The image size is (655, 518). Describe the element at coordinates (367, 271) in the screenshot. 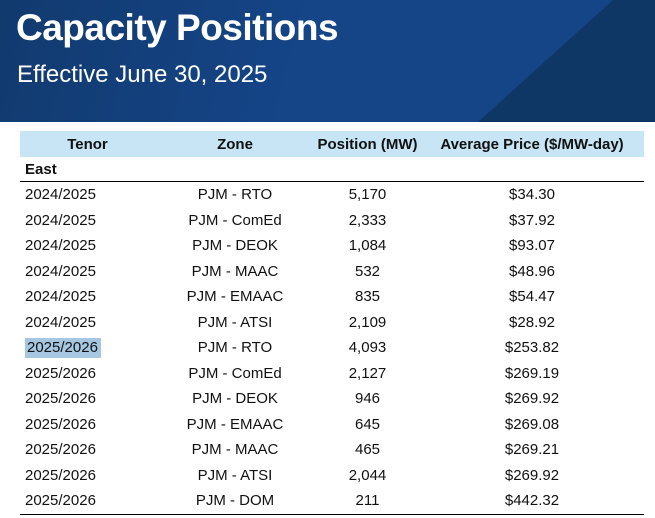

I see `cell-position: 532` at that location.